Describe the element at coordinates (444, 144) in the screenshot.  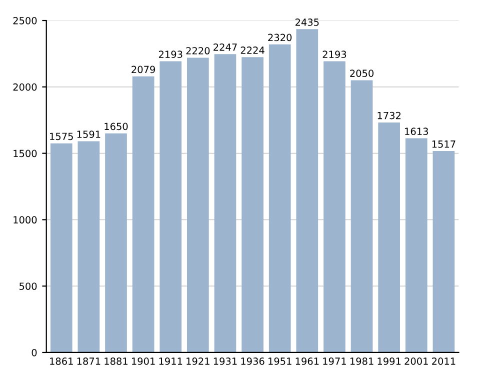
I see `data-label: 1517` at that location.